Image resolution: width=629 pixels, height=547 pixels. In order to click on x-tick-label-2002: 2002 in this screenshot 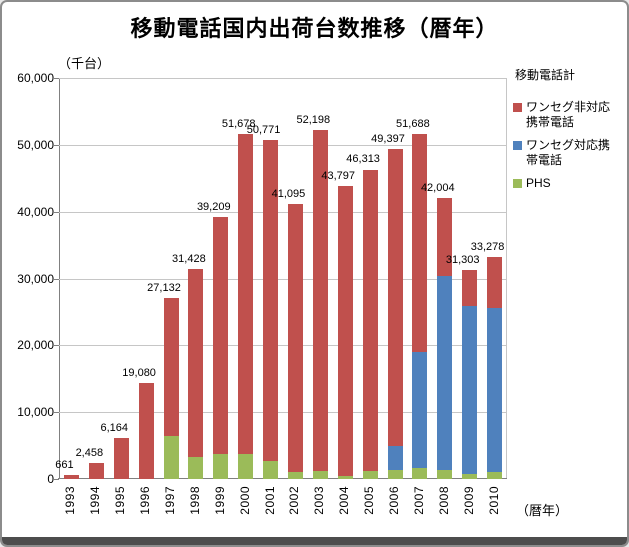, I will do `click(294, 500)`.